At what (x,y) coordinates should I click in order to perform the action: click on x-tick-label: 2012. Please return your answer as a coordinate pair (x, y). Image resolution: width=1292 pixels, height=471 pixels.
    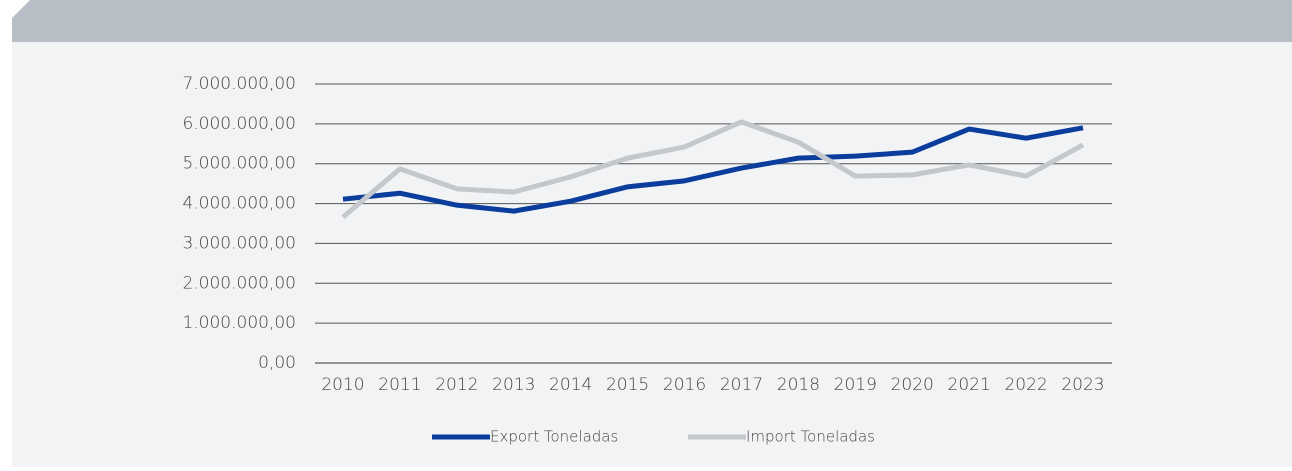
    Looking at the image, I should click on (456, 385).